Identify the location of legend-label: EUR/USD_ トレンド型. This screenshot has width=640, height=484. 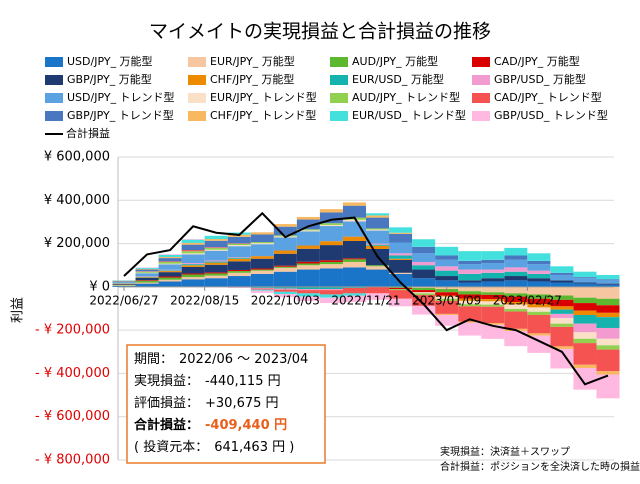
(409, 115).